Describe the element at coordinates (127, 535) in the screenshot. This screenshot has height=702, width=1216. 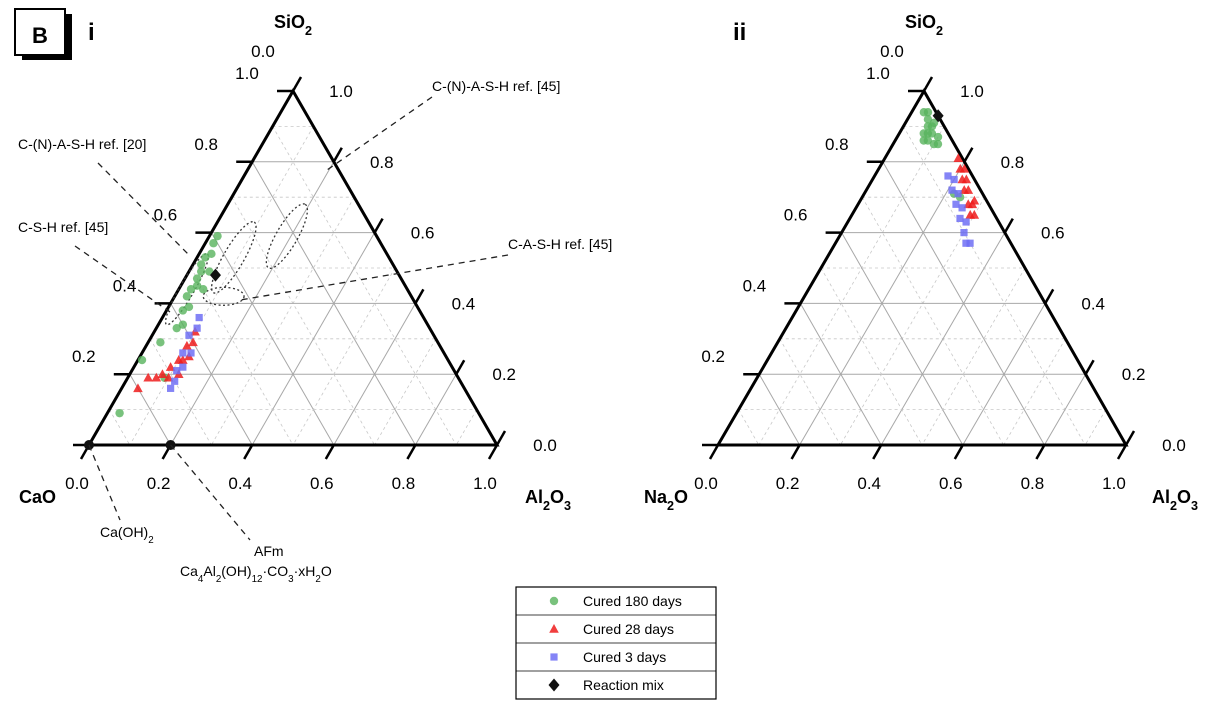
I see `reference-point-label: Ca(OH)2` at that location.